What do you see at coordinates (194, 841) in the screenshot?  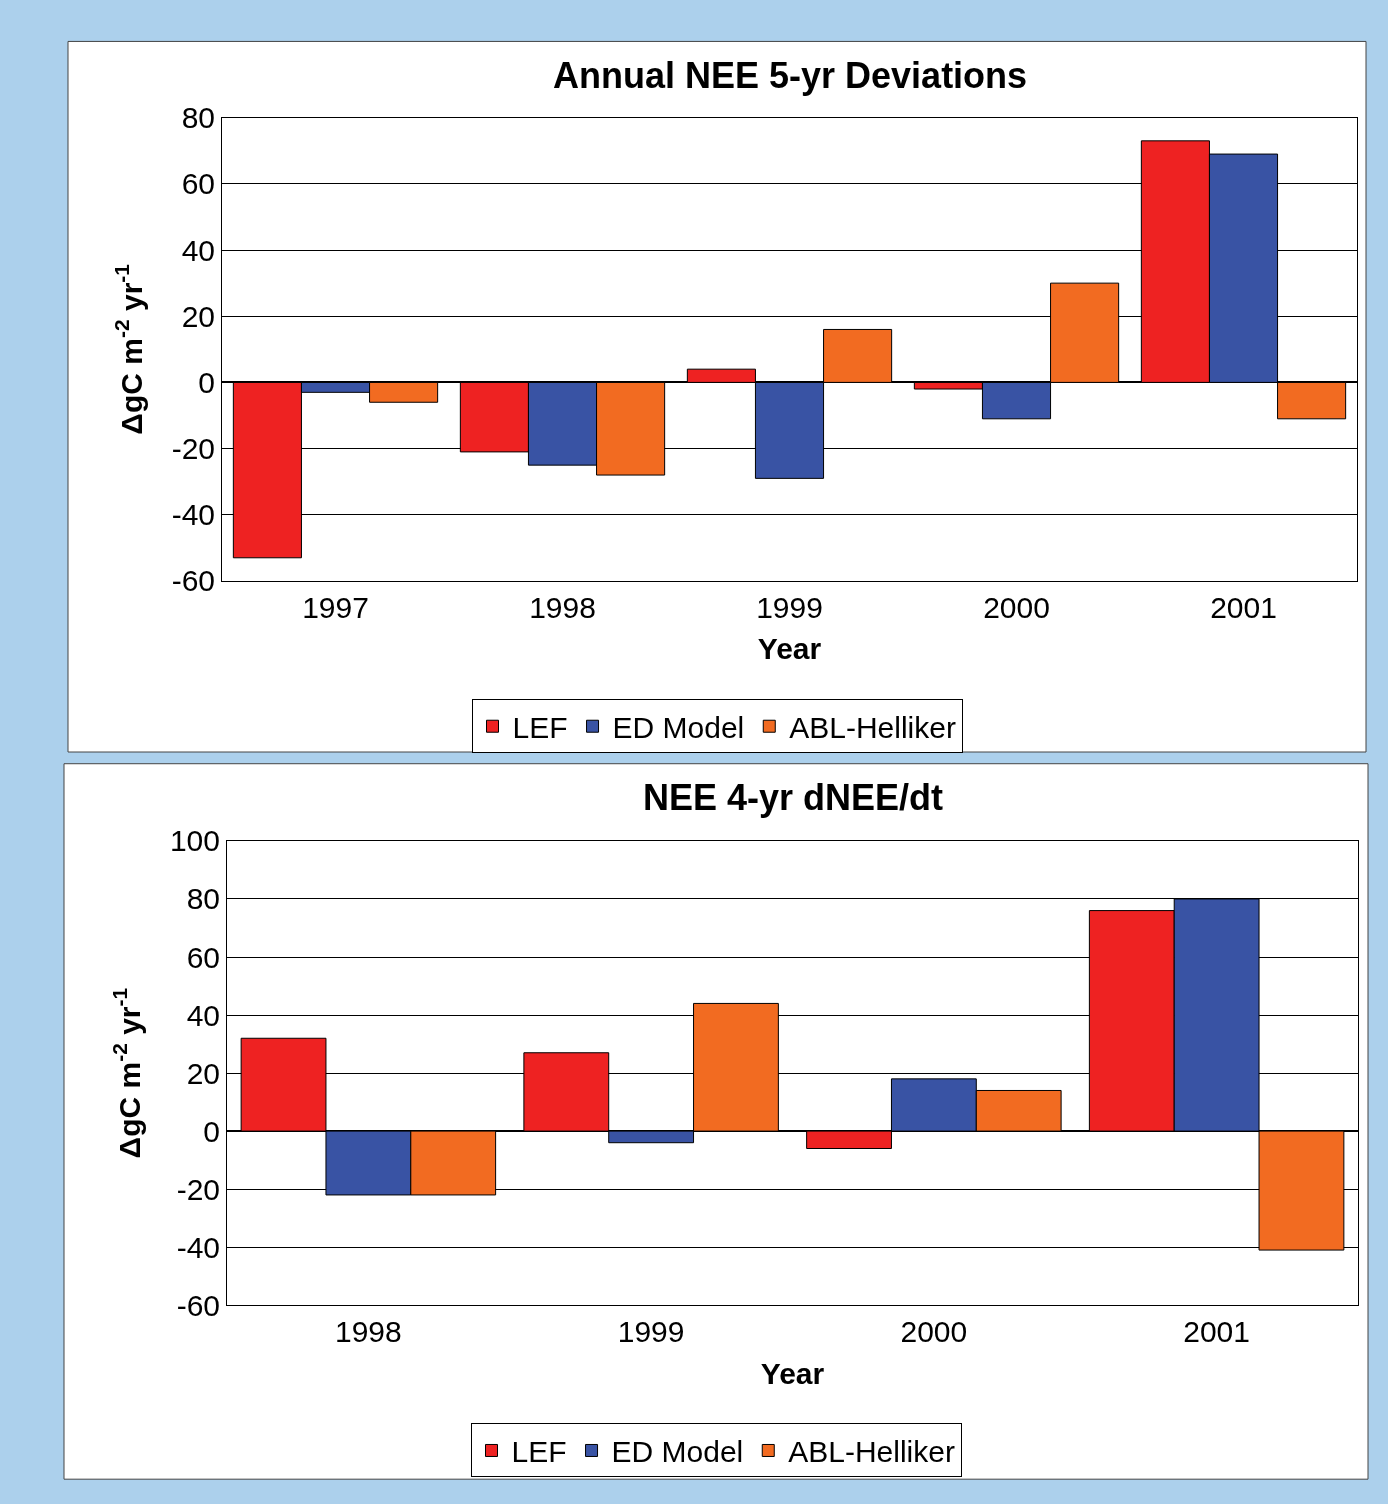 I see `y-tick-label: 100` at bounding box center [194, 841].